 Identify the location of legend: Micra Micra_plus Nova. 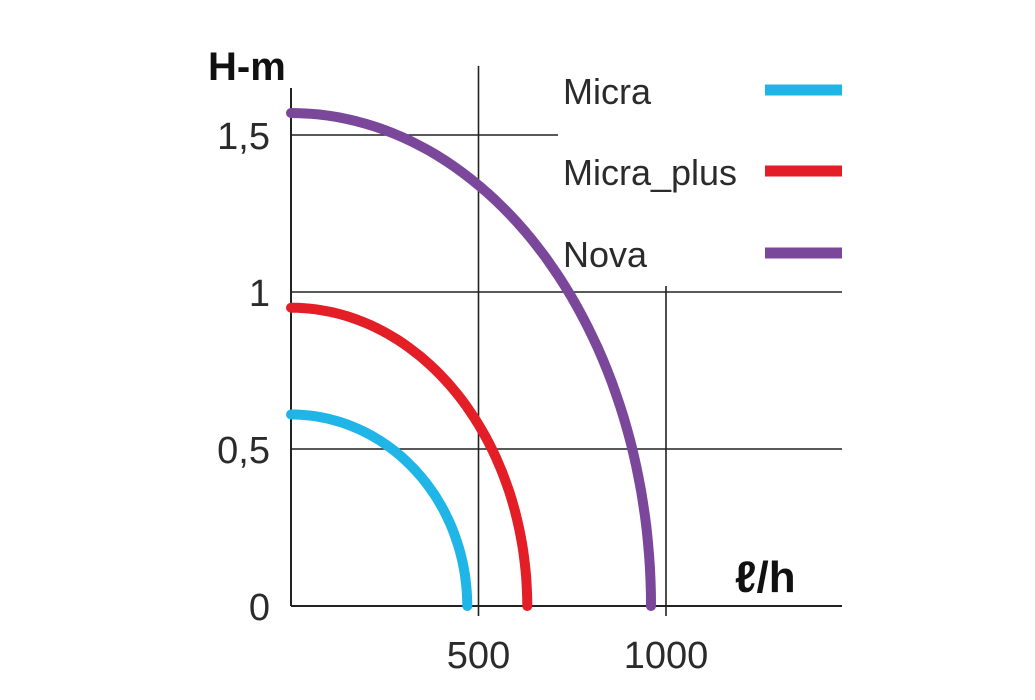
(702, 173).